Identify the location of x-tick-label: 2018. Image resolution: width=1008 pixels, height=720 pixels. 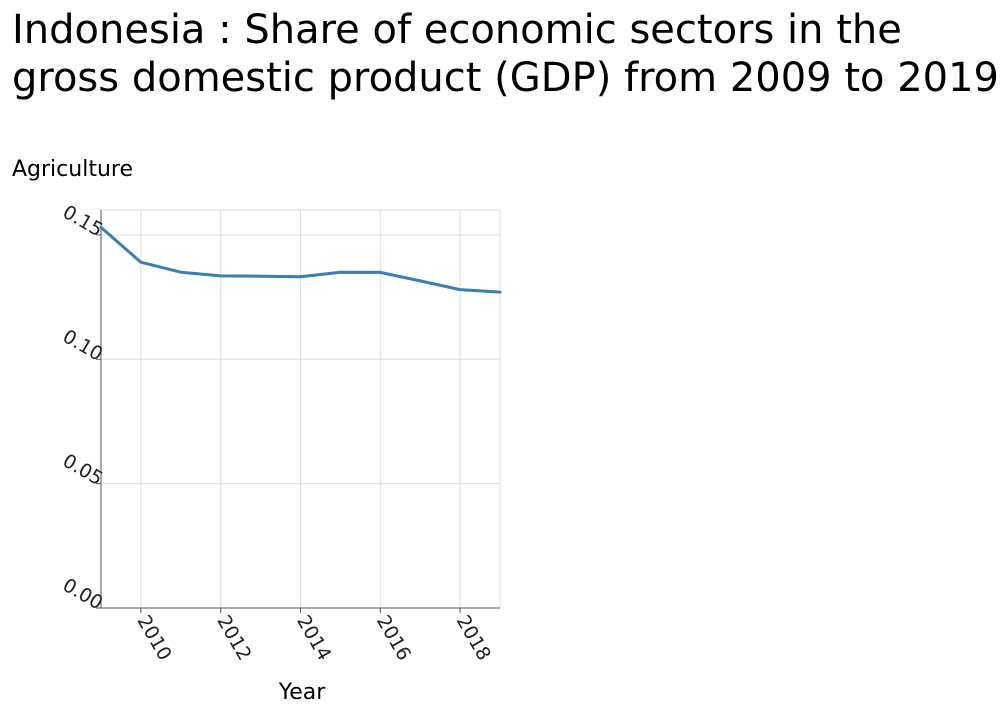
(473, 638).